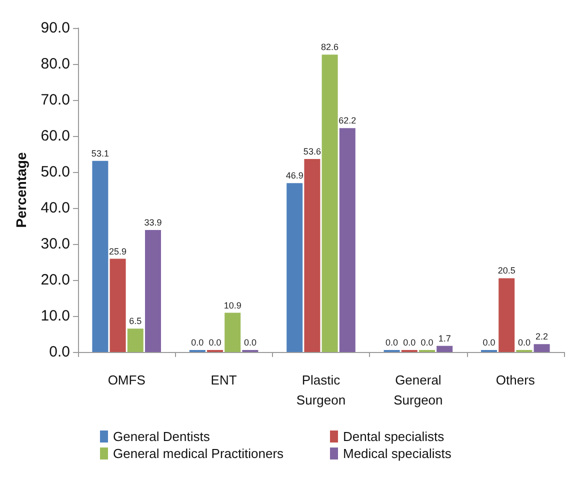 This screenshot has width=576, height=477. I want to click on y-tick-label: 40.0, so click(55, 208).